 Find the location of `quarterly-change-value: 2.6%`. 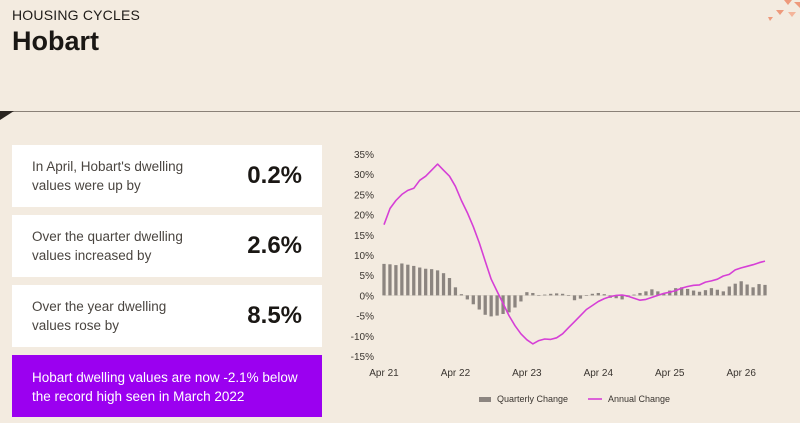

quarterly-change-value: 2.6% is located at coordinates (274, 245).